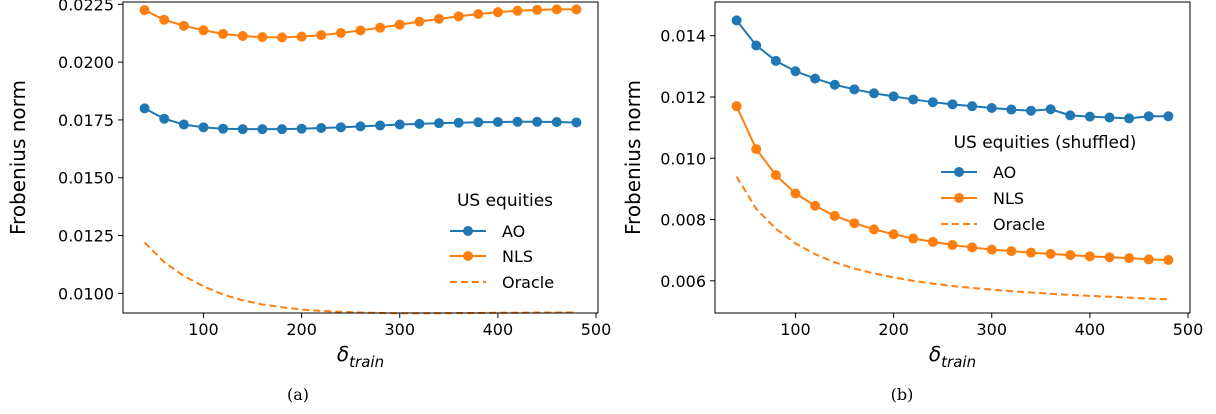 The height and width of the screenshot is (414, 1216). What do you see at coordinates (683, 220) in the screenshot?
I see `y-tick-label: 0.008` at bounding box center [683, 220].